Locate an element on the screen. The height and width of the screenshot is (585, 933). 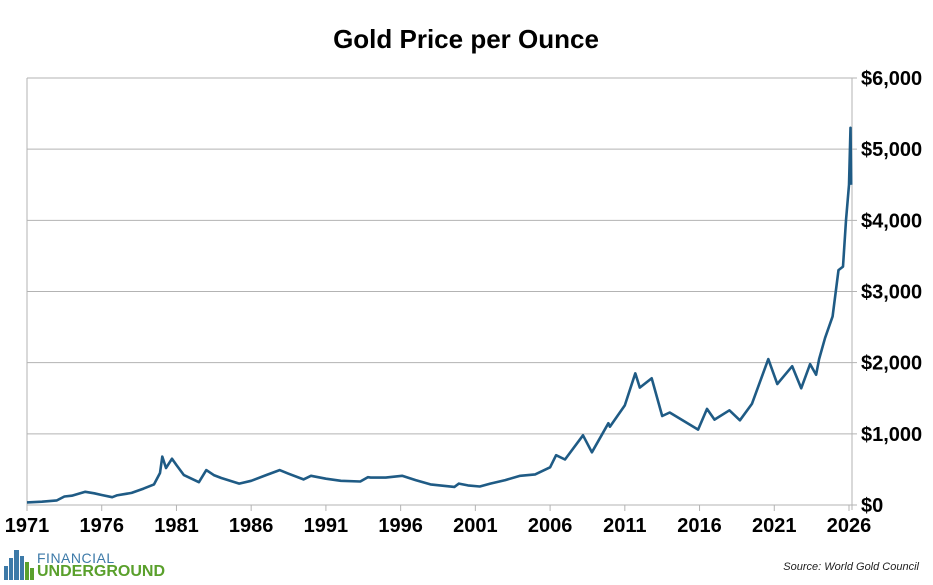
chart-title: Gold Price per Ounce is located at coordinates (466, 39).